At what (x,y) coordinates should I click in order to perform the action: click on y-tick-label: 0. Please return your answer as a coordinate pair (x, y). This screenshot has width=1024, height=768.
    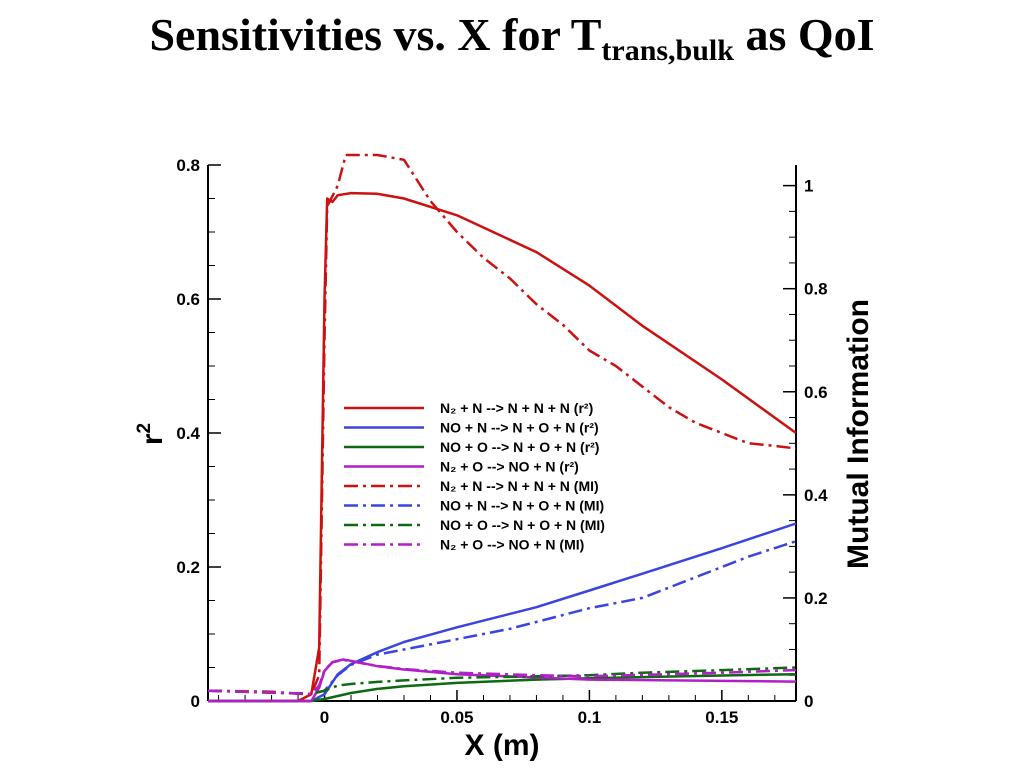
    Looking at the image, I should click on (195, 701).